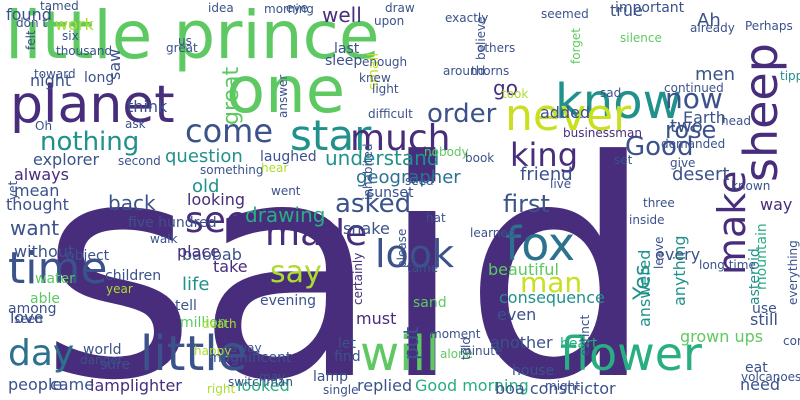 The image size is (800, 400). I want to click on word-around: around, so click(464, 71).